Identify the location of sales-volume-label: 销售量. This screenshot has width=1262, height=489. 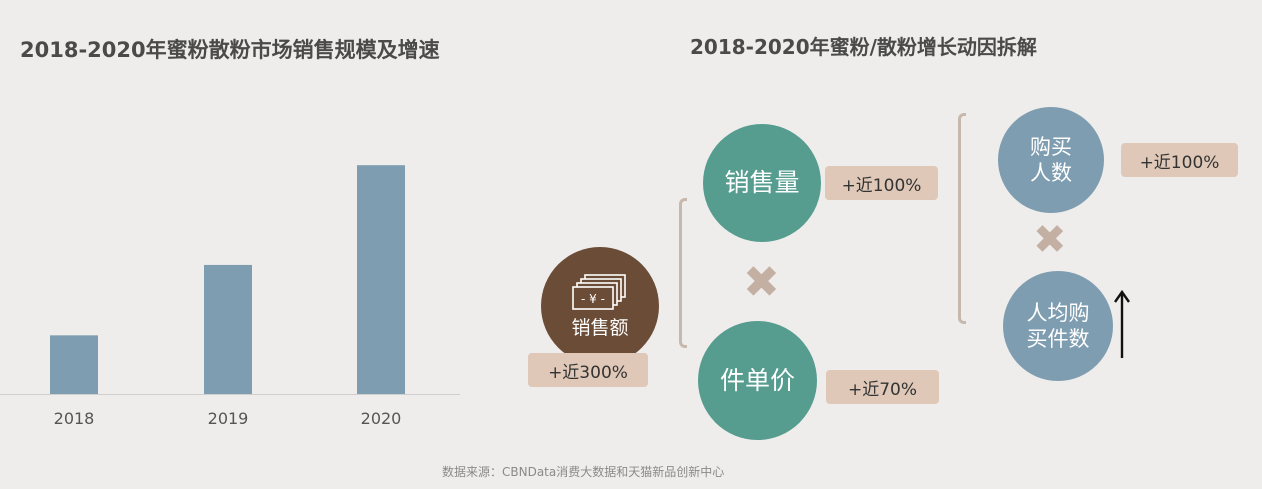
(762, 182).